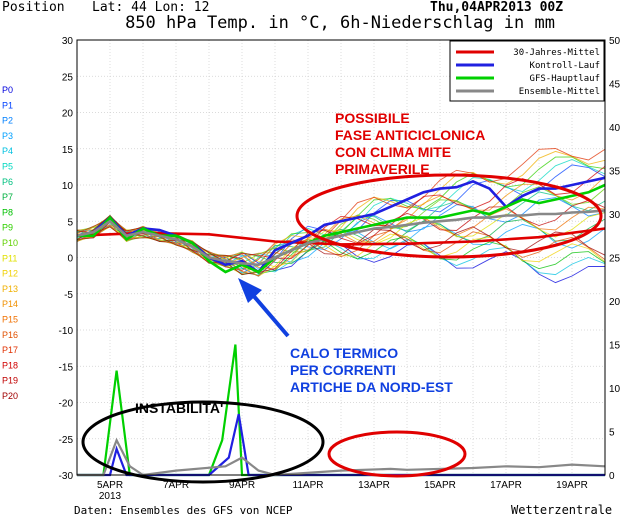 The image size is (621, 518). I want to click on y-right-tick-label: 0, so click(612, 476).